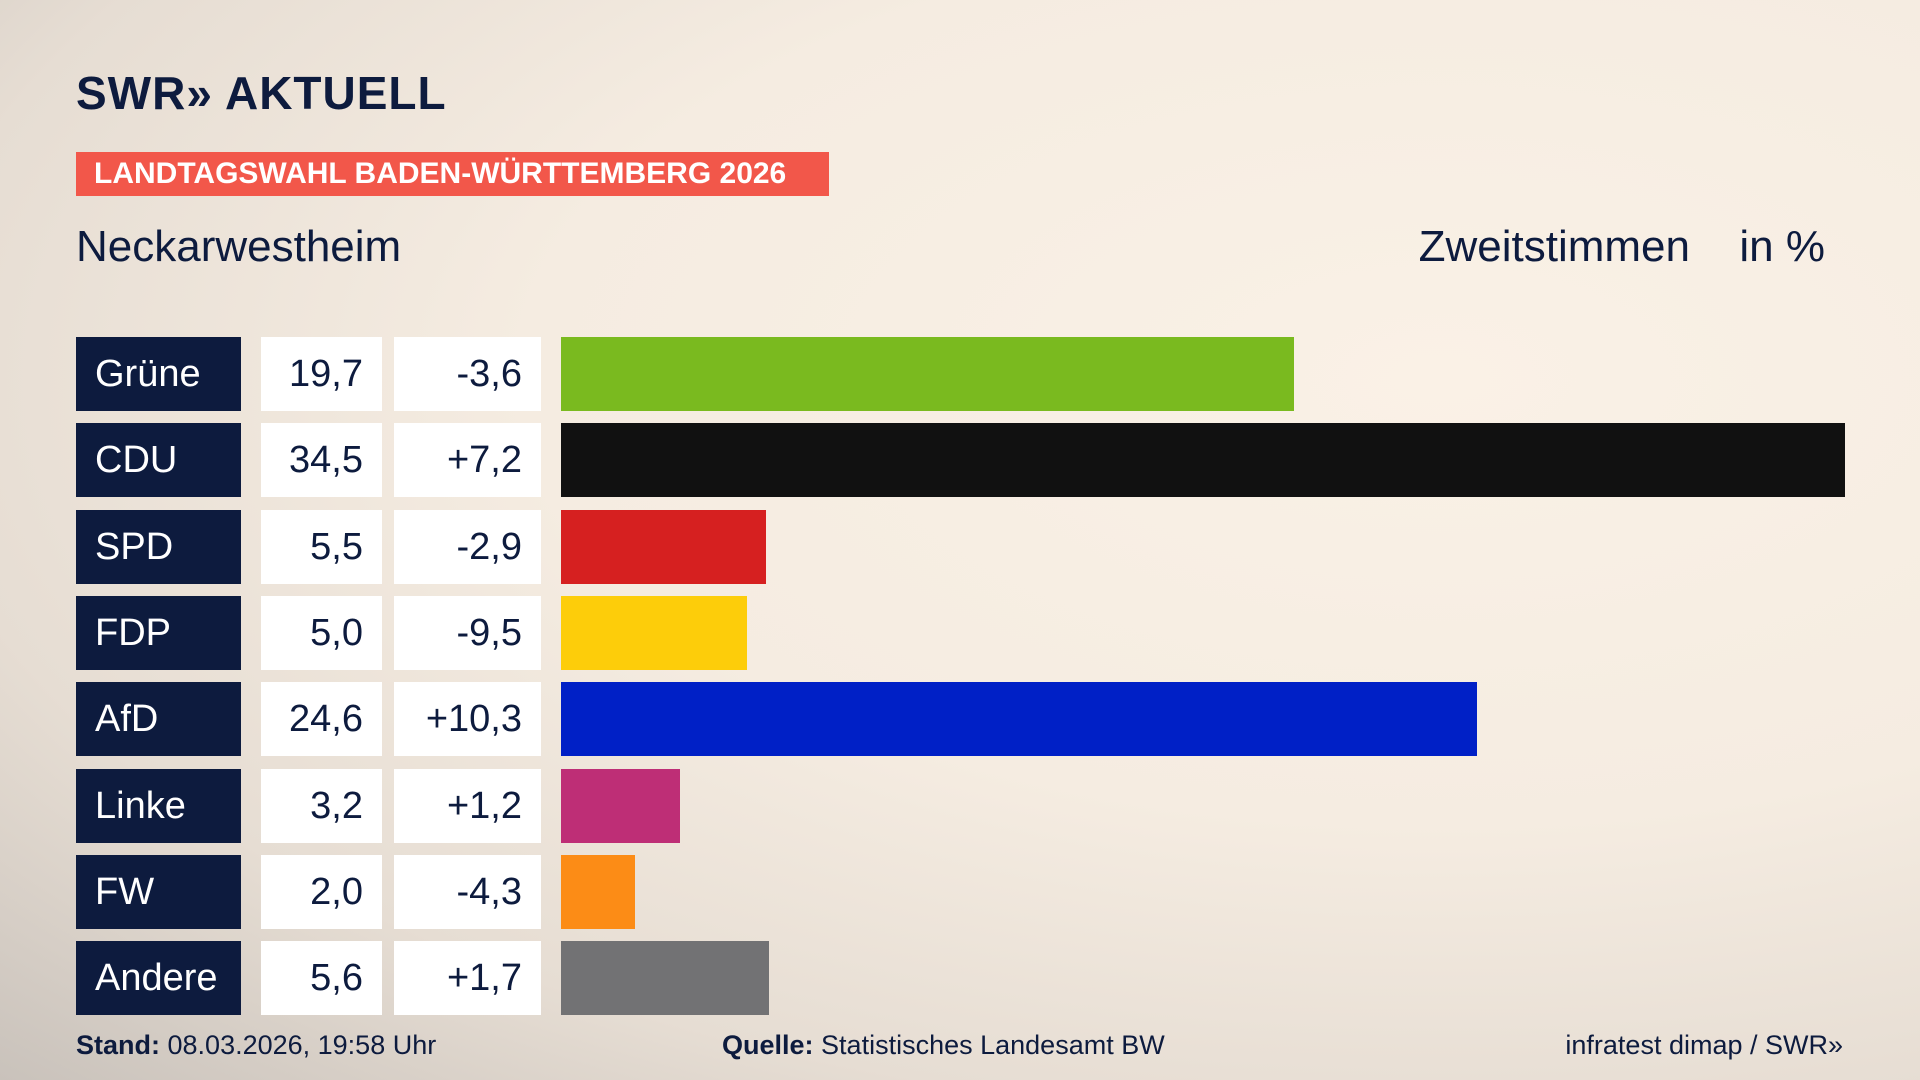 The image size is (1920, 1080). I want to click on party-name: SPD, so click(158, 546).